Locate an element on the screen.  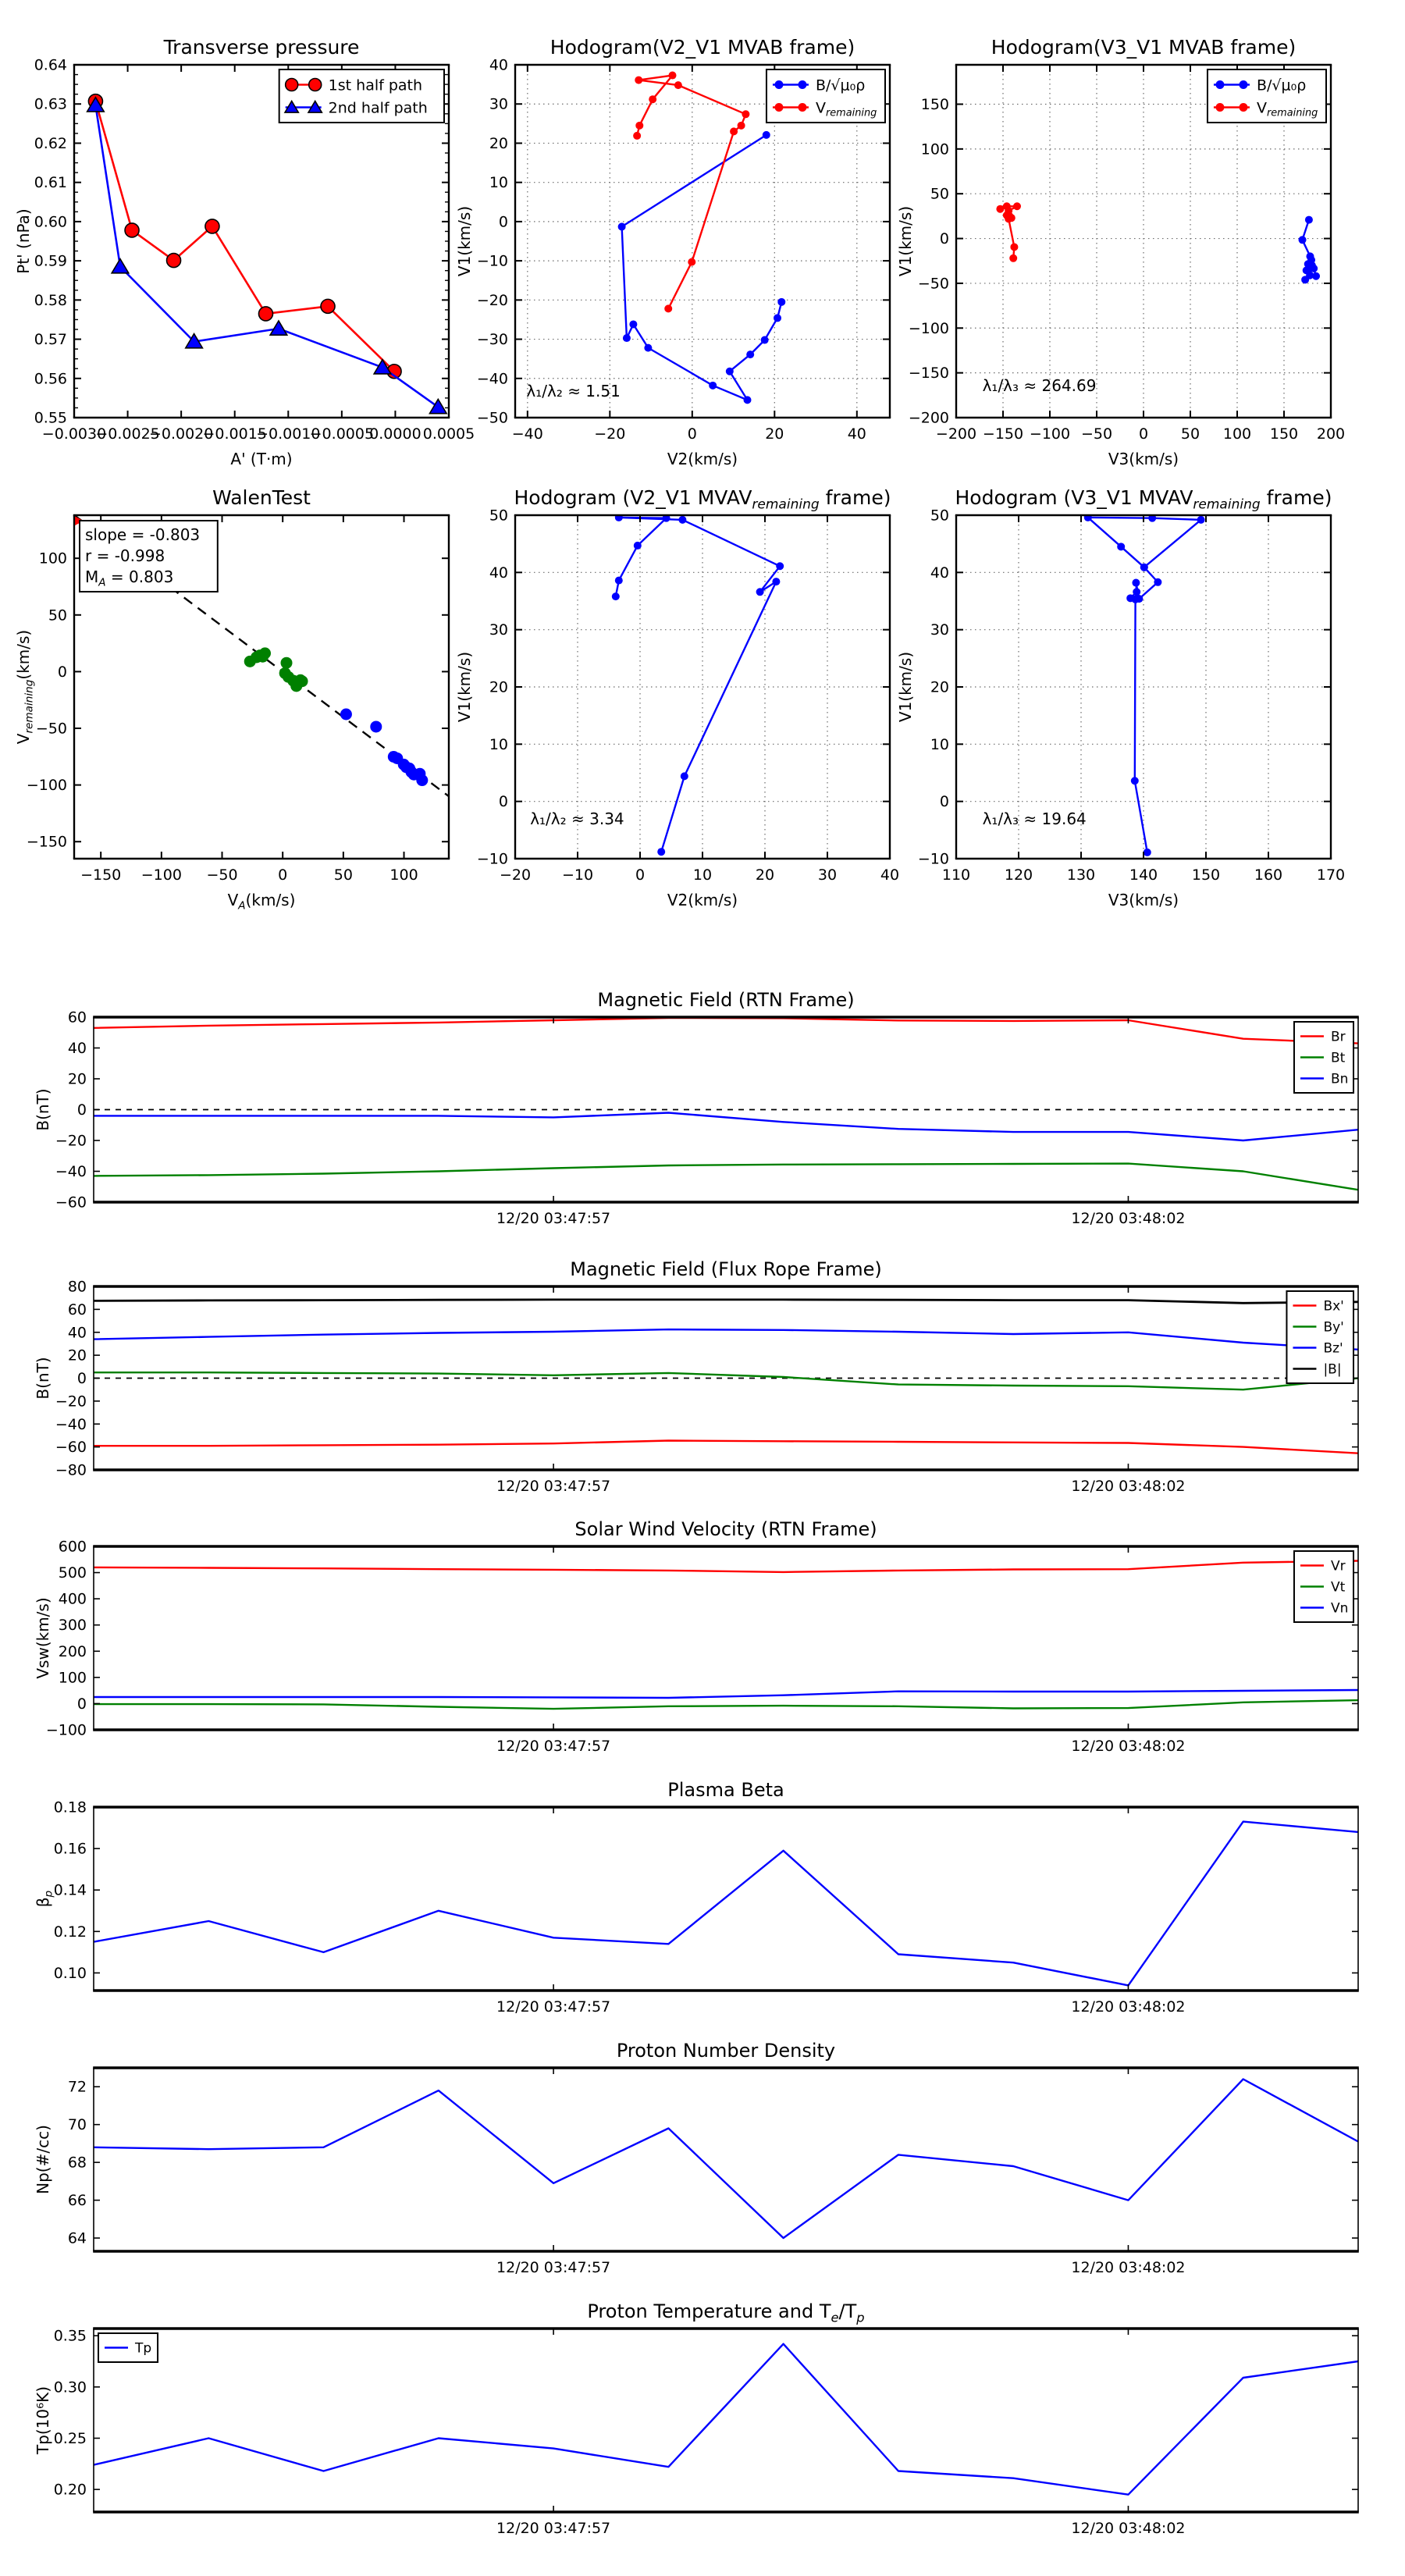
legend: Tp is located at coordinates (128, 2347).